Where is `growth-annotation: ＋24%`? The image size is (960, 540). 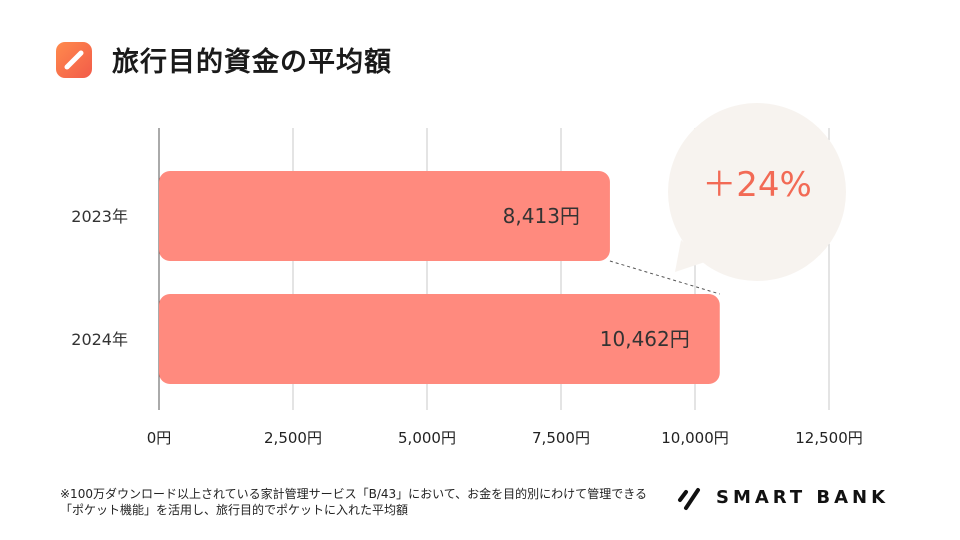
growth-annotation: ＋24% is located at coordinates (757, 185).